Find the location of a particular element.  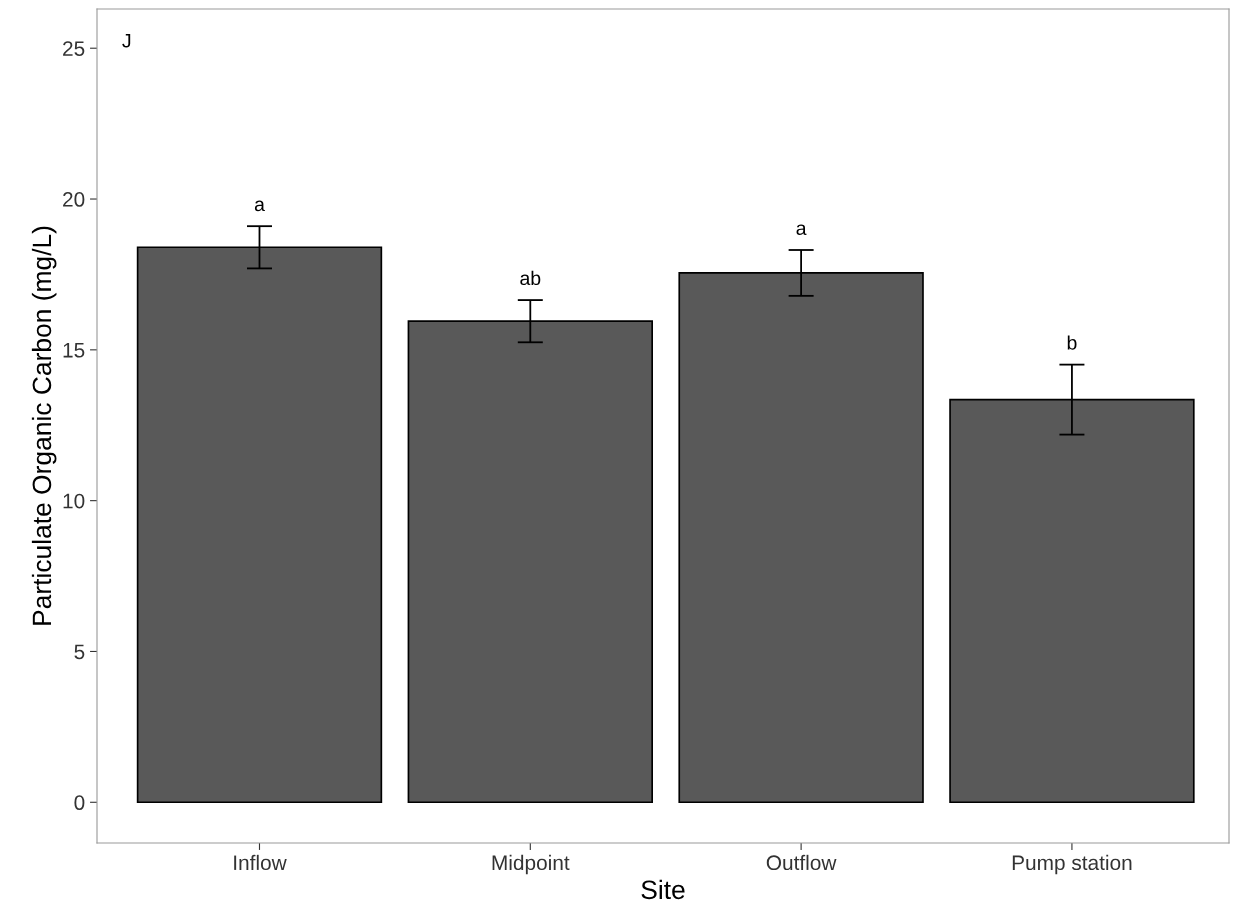

y-tick-label: 15 is located at coordinates (74, 350).